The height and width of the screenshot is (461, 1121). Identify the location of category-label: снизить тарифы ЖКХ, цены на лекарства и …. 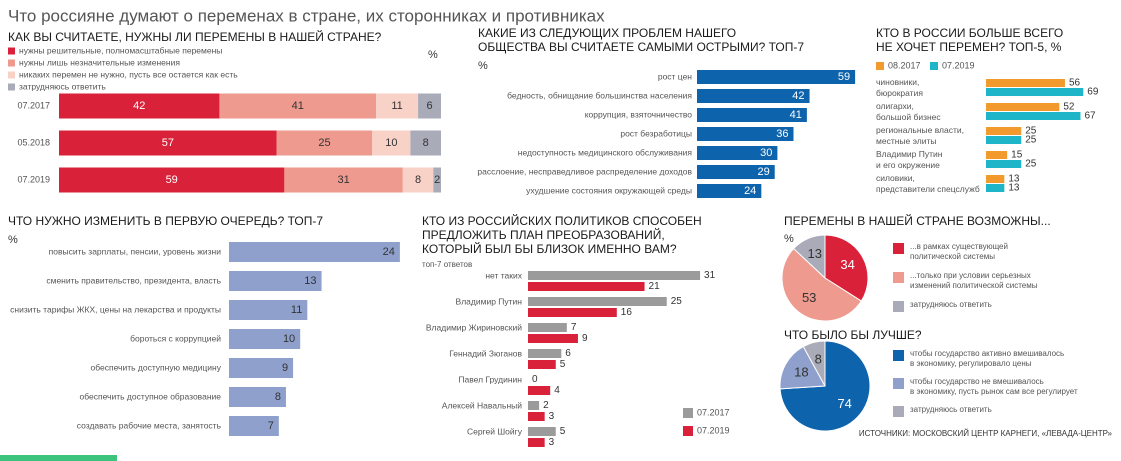
(115, 309).